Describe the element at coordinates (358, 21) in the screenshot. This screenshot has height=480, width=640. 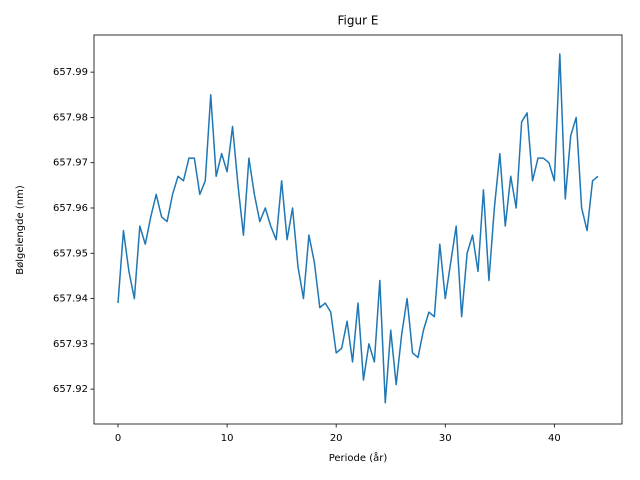
I see `chart-title: Figur E` at that location.